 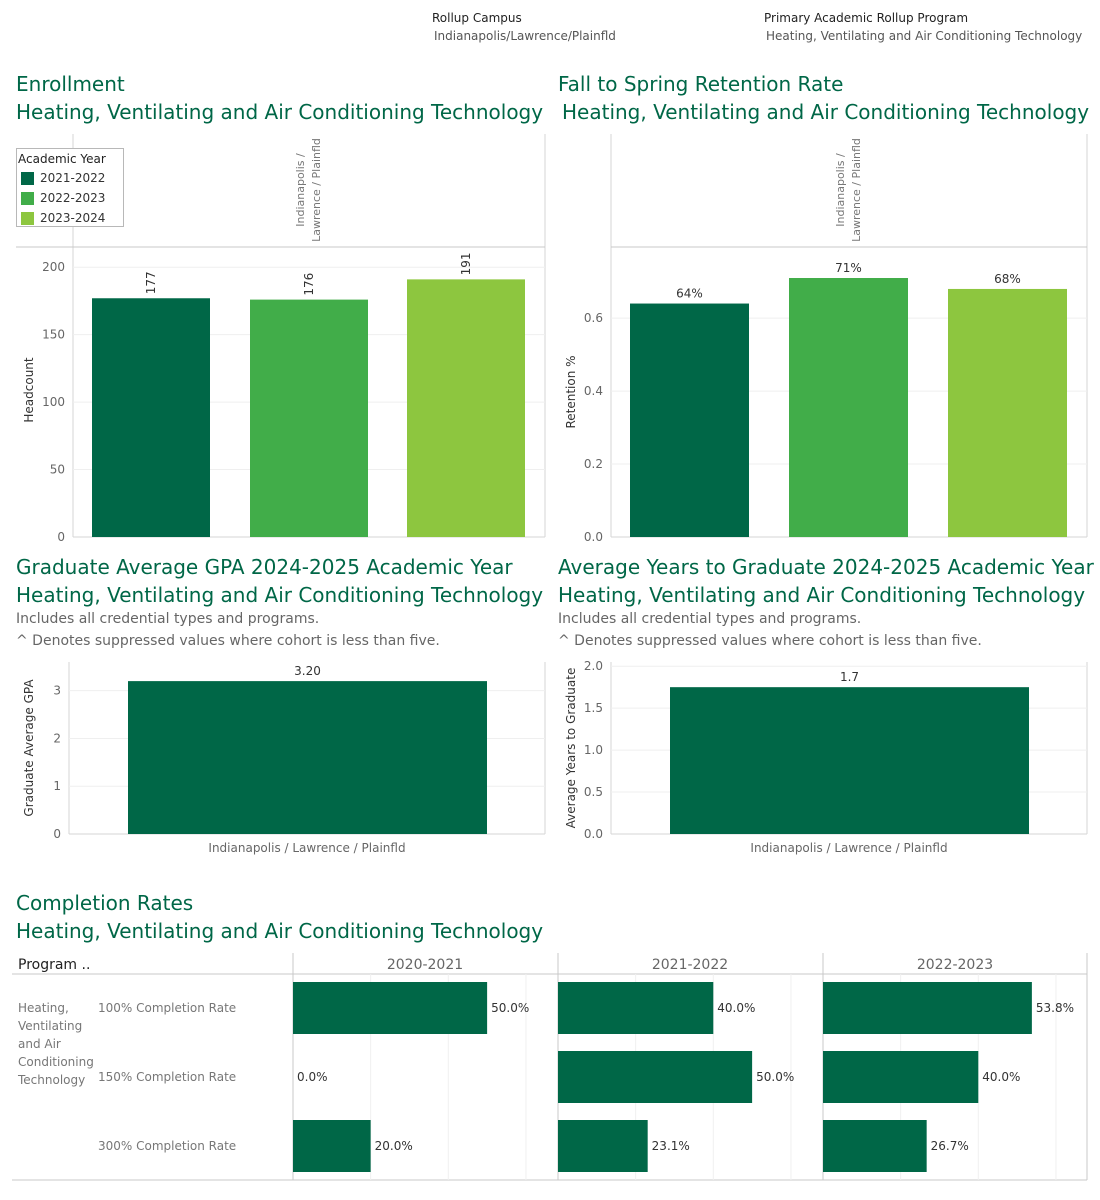 I want to click on bar-value-label: 53.8%, so click(x=1055, y=1008).